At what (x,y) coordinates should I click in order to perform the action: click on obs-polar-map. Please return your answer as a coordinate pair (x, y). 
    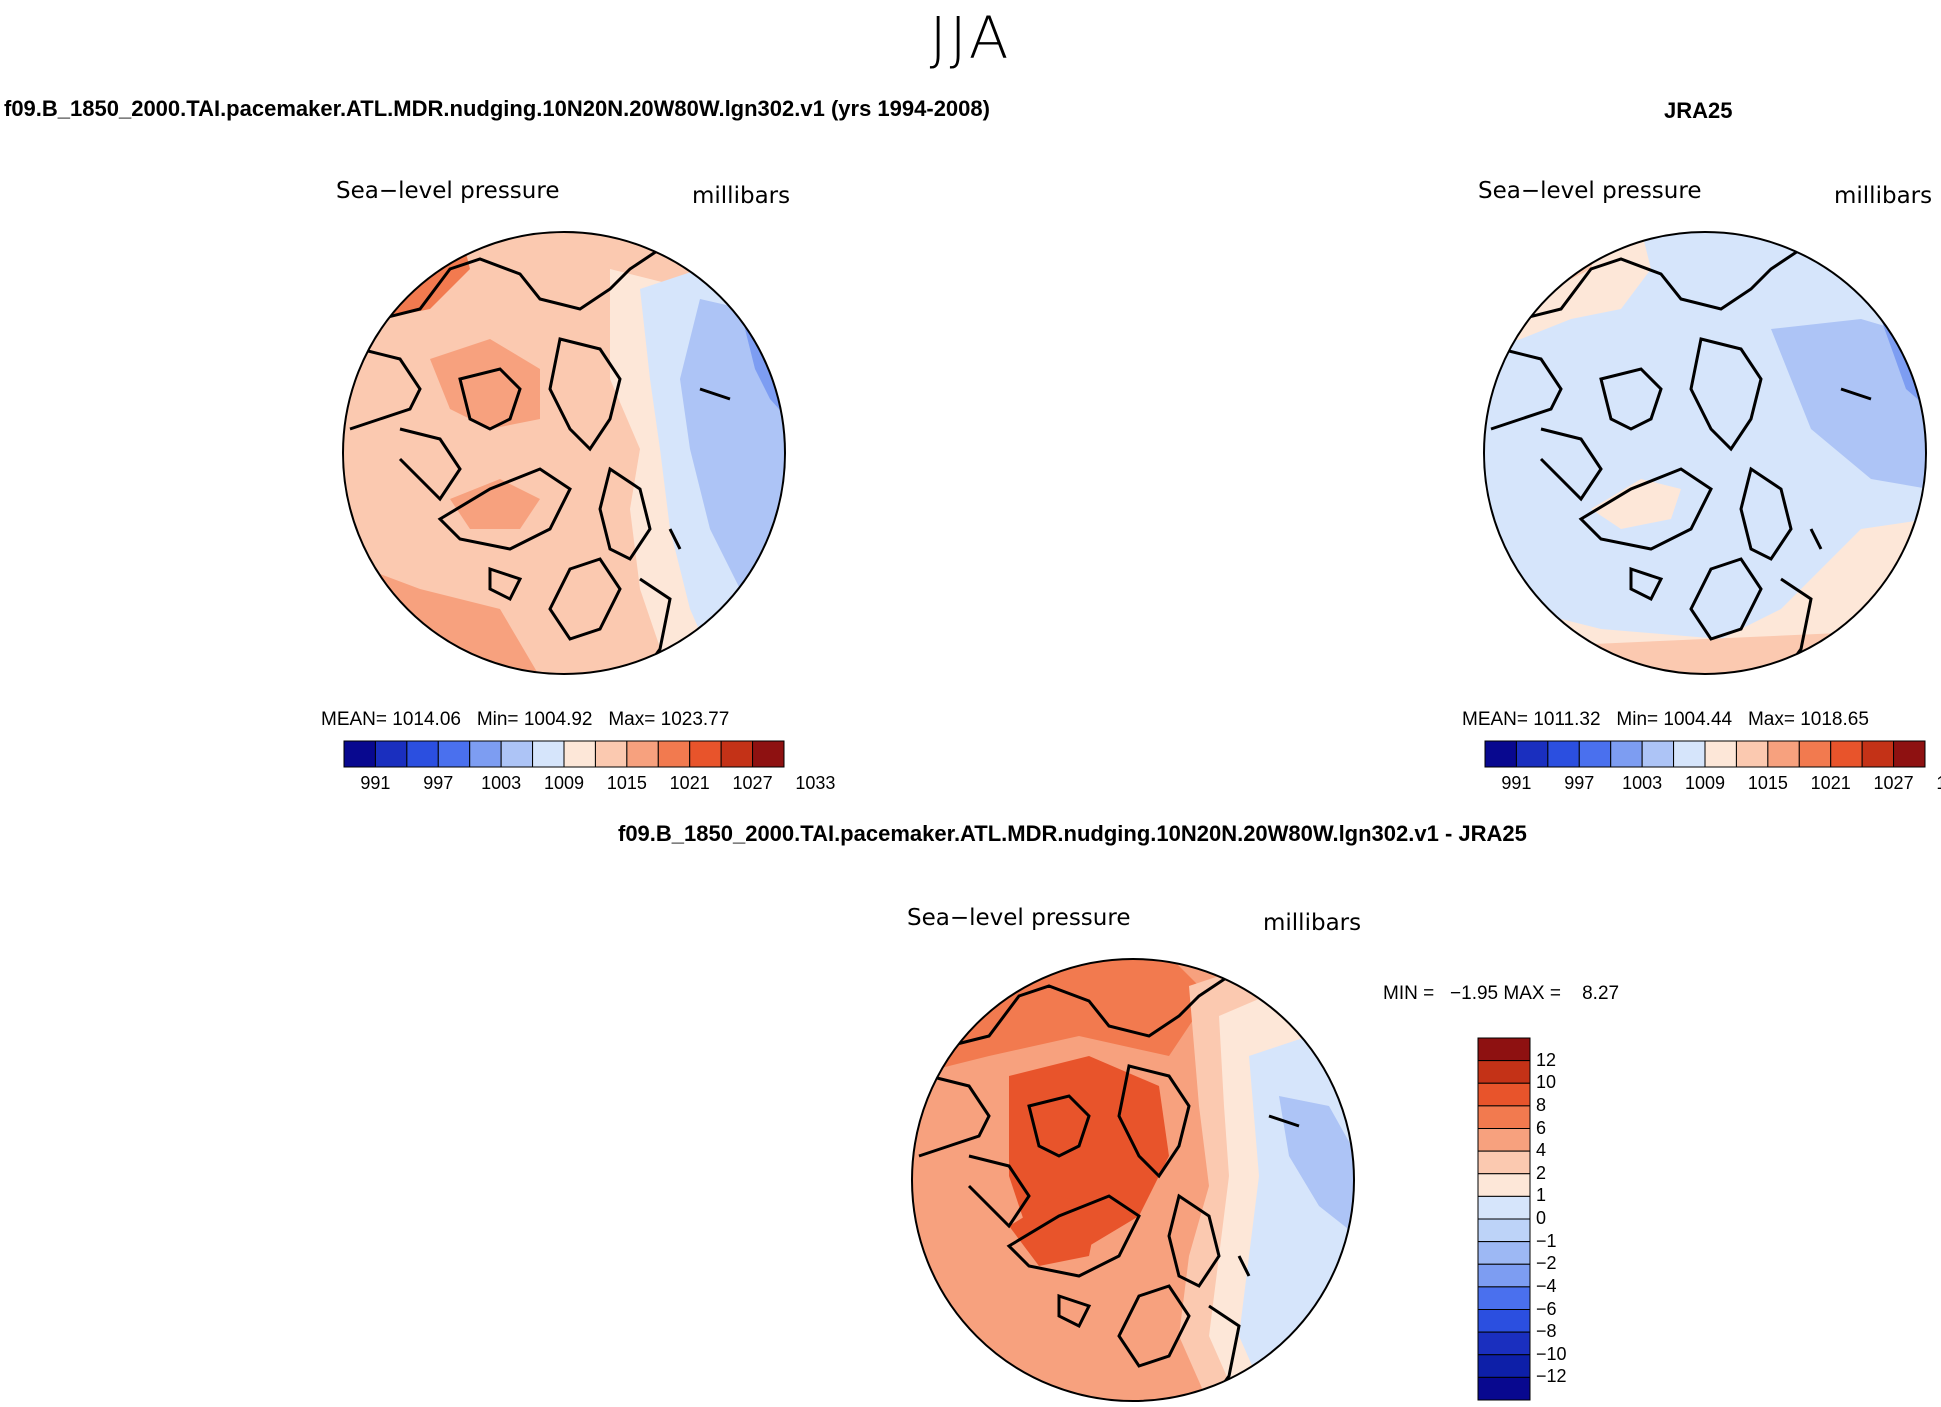
    Looking at the image, I should click on (1705, 453).